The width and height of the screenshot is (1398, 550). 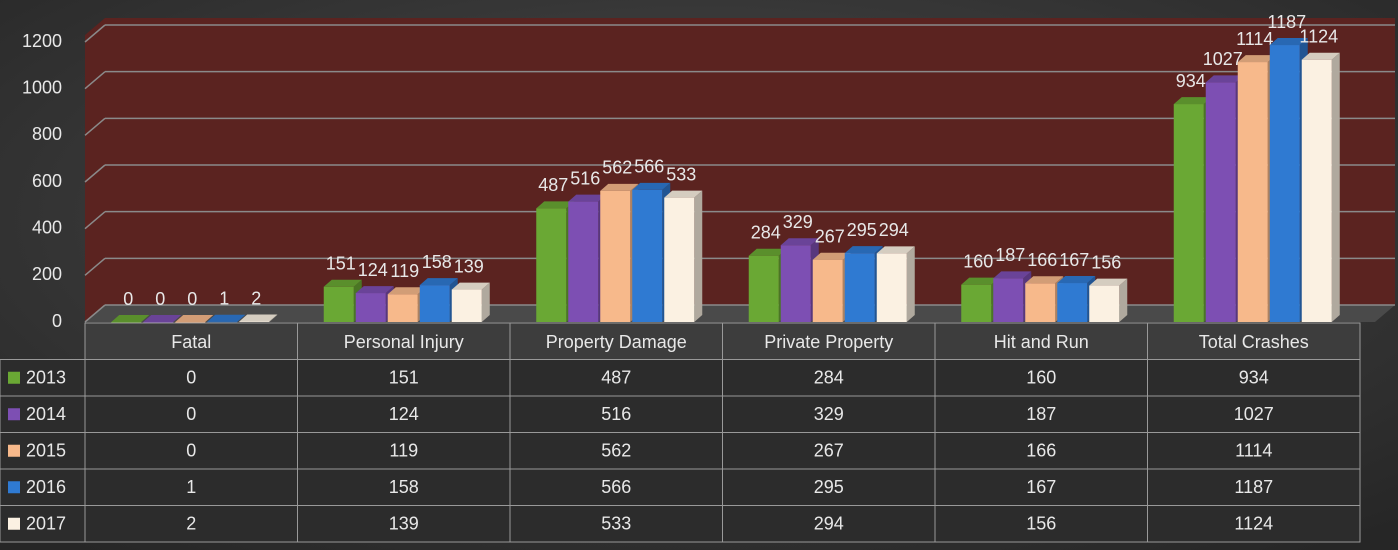 I want to click on y-tick-label: 400, so click(x=47, y=227).